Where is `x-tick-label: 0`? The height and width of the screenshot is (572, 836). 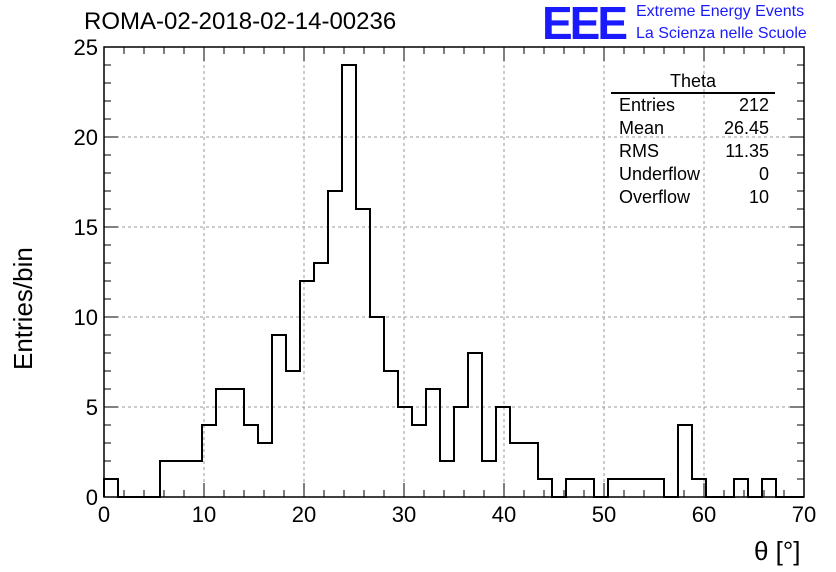 x-tick-label: 0 is located at coordinates (104, 514).